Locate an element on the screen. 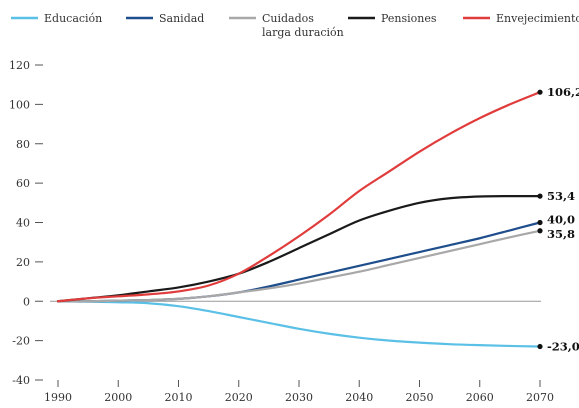 This screenshot has height=408, width=579. end-labels: -23,0 40,035,8 53,4 106,2 is located at coordinates (558, 219).